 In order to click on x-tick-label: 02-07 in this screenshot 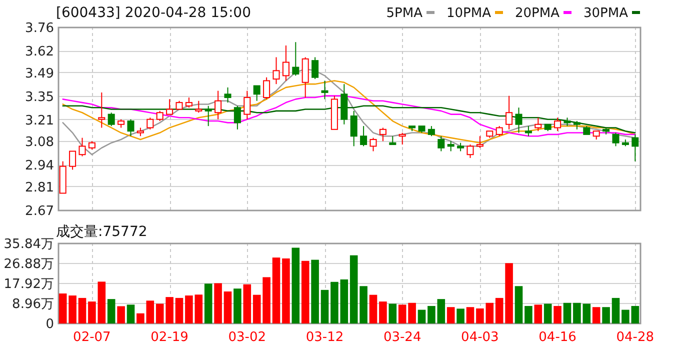, I will do `click(92, 337)`.